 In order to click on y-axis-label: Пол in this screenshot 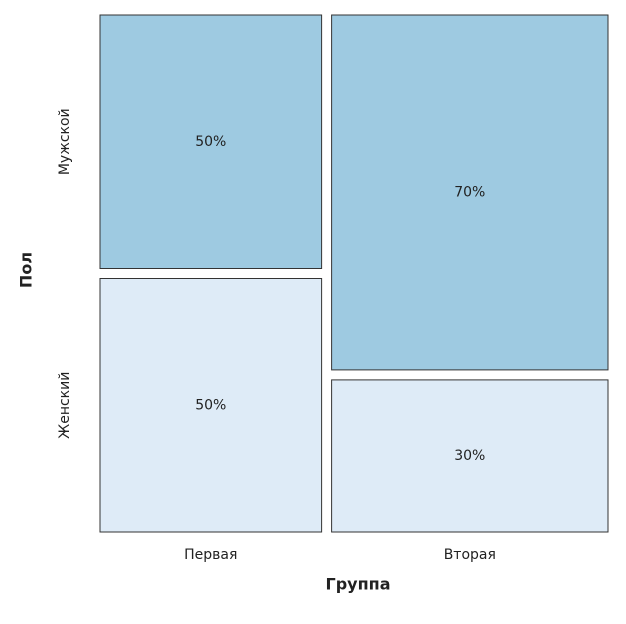, I will do `click(26, 270)`.